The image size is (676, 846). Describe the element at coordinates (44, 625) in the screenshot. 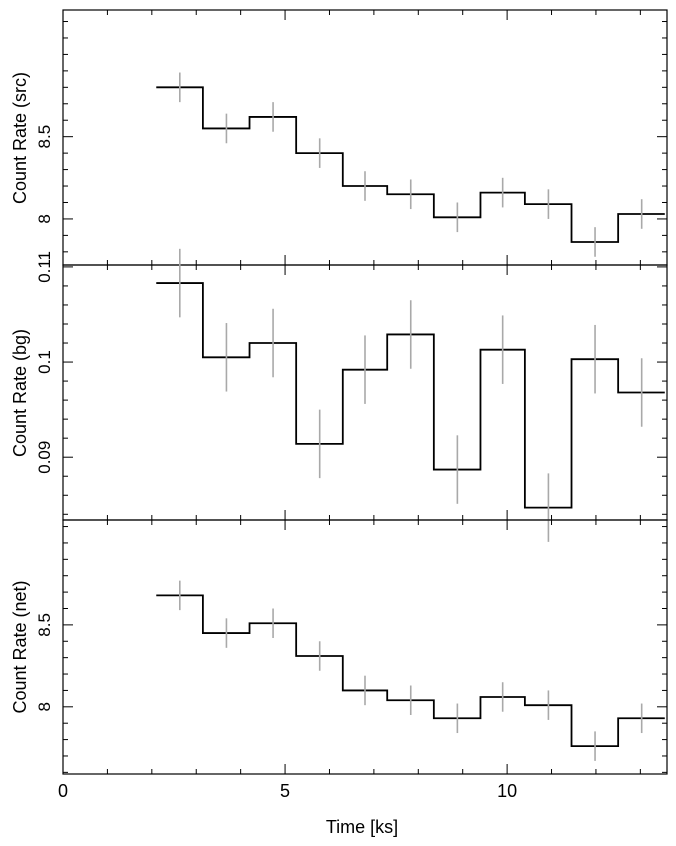

I see `panel-net-ytick-label: 8.5` at that location.